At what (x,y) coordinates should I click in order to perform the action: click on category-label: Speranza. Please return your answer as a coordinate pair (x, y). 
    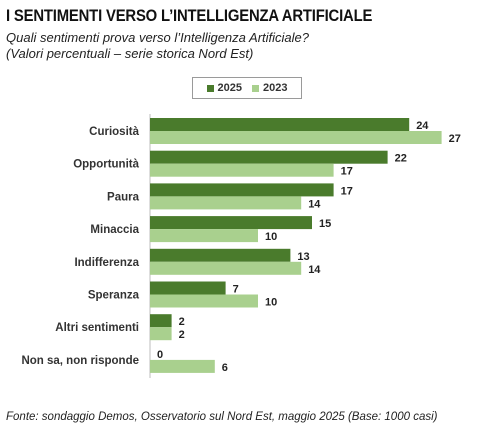
    Looking at the image, I should click on (114, 296).